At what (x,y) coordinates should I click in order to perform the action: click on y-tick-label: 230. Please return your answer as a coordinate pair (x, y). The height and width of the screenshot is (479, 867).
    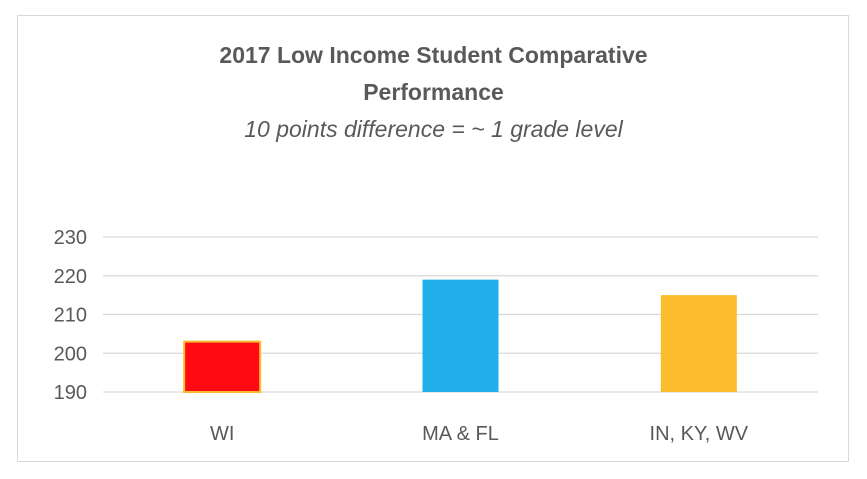
    Looking at the image, I should click on (70, 238).